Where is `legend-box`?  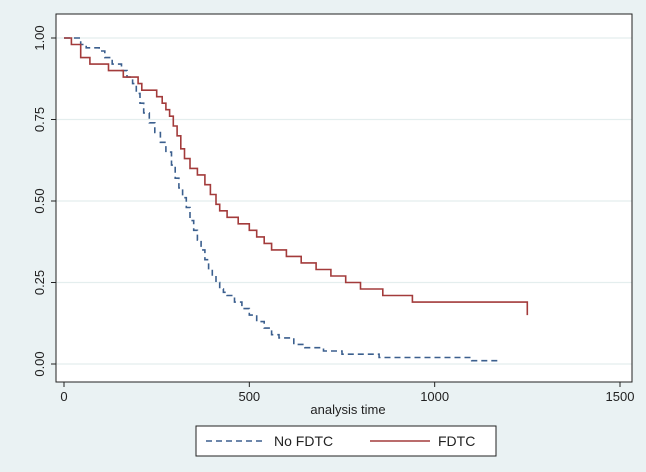 legend-box is located at coordinates (346, 441).